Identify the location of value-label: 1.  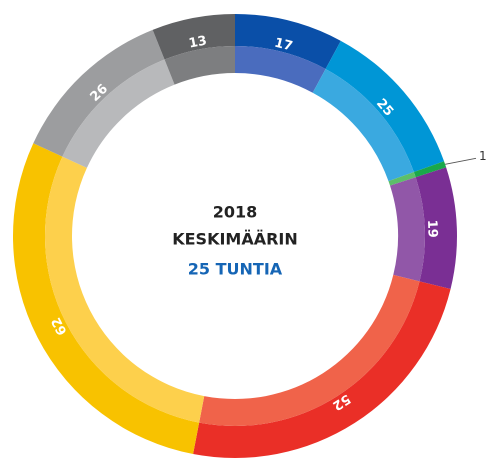
(483, 156).